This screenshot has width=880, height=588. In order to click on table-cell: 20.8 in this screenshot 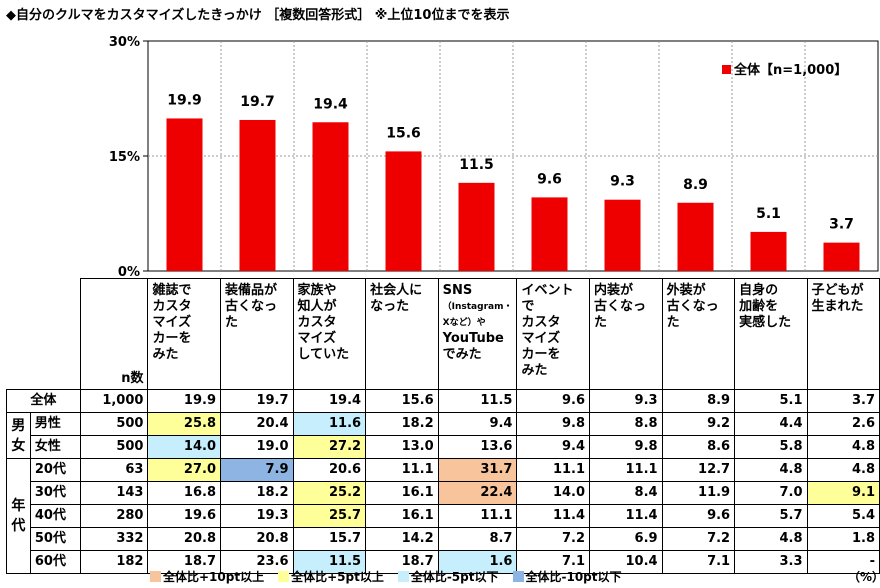, I will do `click(257, 539)`.